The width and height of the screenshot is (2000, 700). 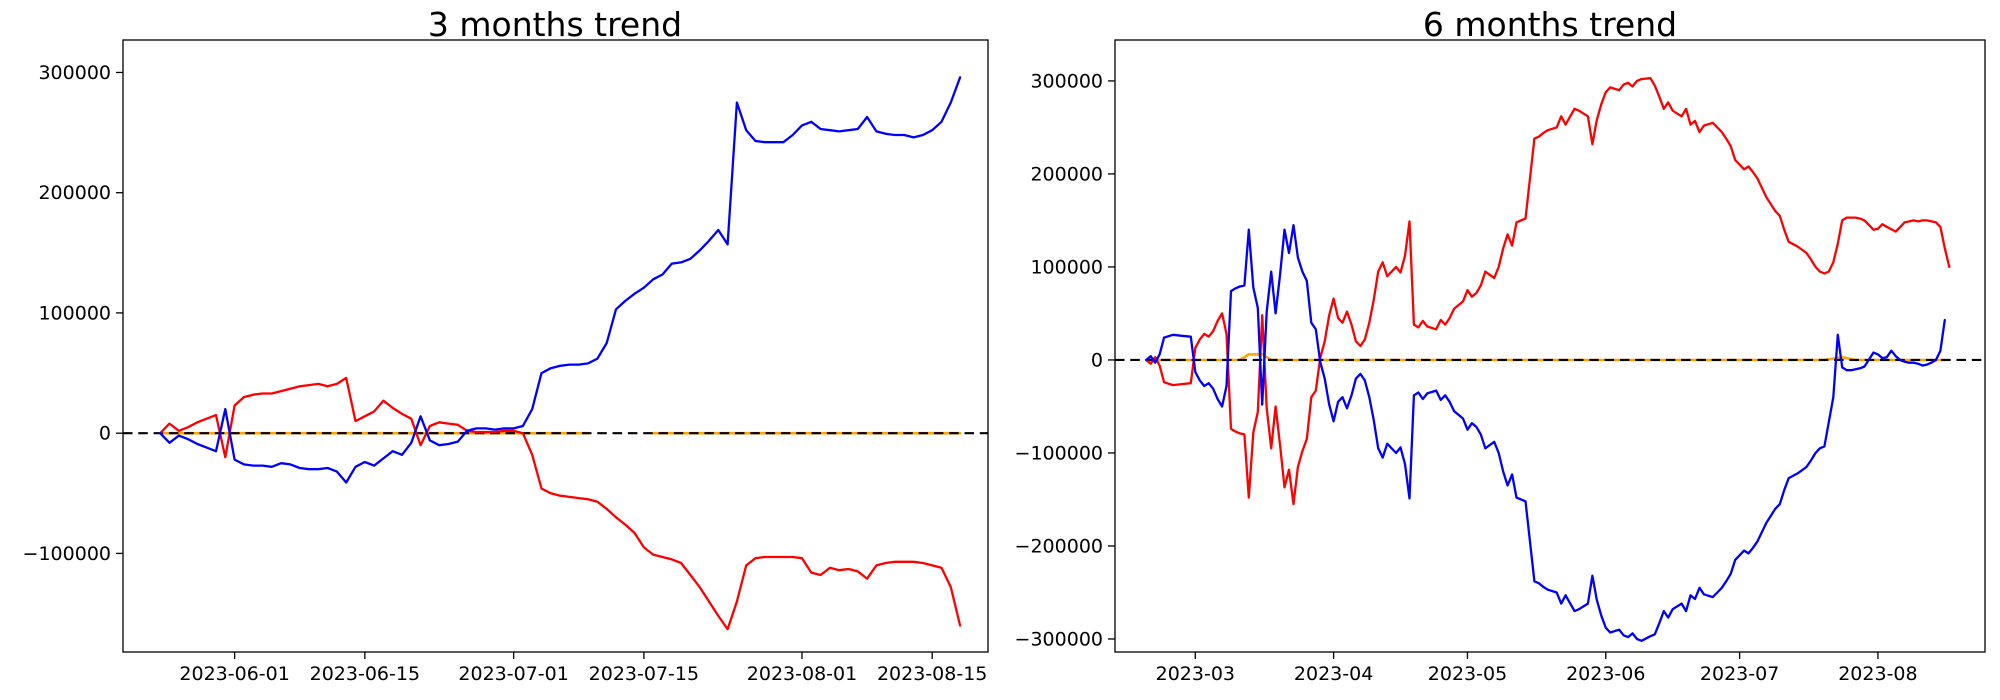 What do you see at coordinates (1605, 674) in the screenshot?
I see `x-tick-label: 2023-06` at bounding box center [1605, 674].